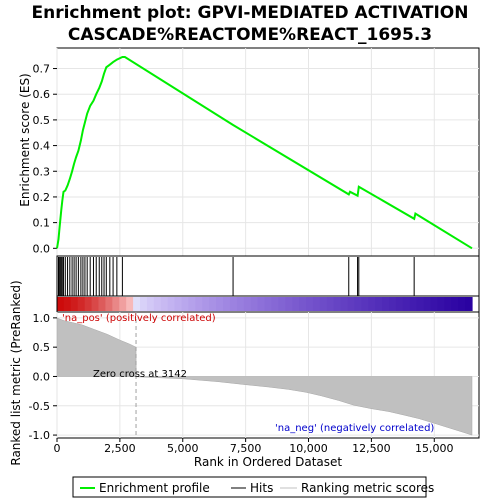  What do you see at coordinates (45, 159) in the screenshot?
I see `es-yaxis: 0.0 0.1 0.2 0.3 0.4 0.5 0.6 0.7` at bounding box center [45, 159].